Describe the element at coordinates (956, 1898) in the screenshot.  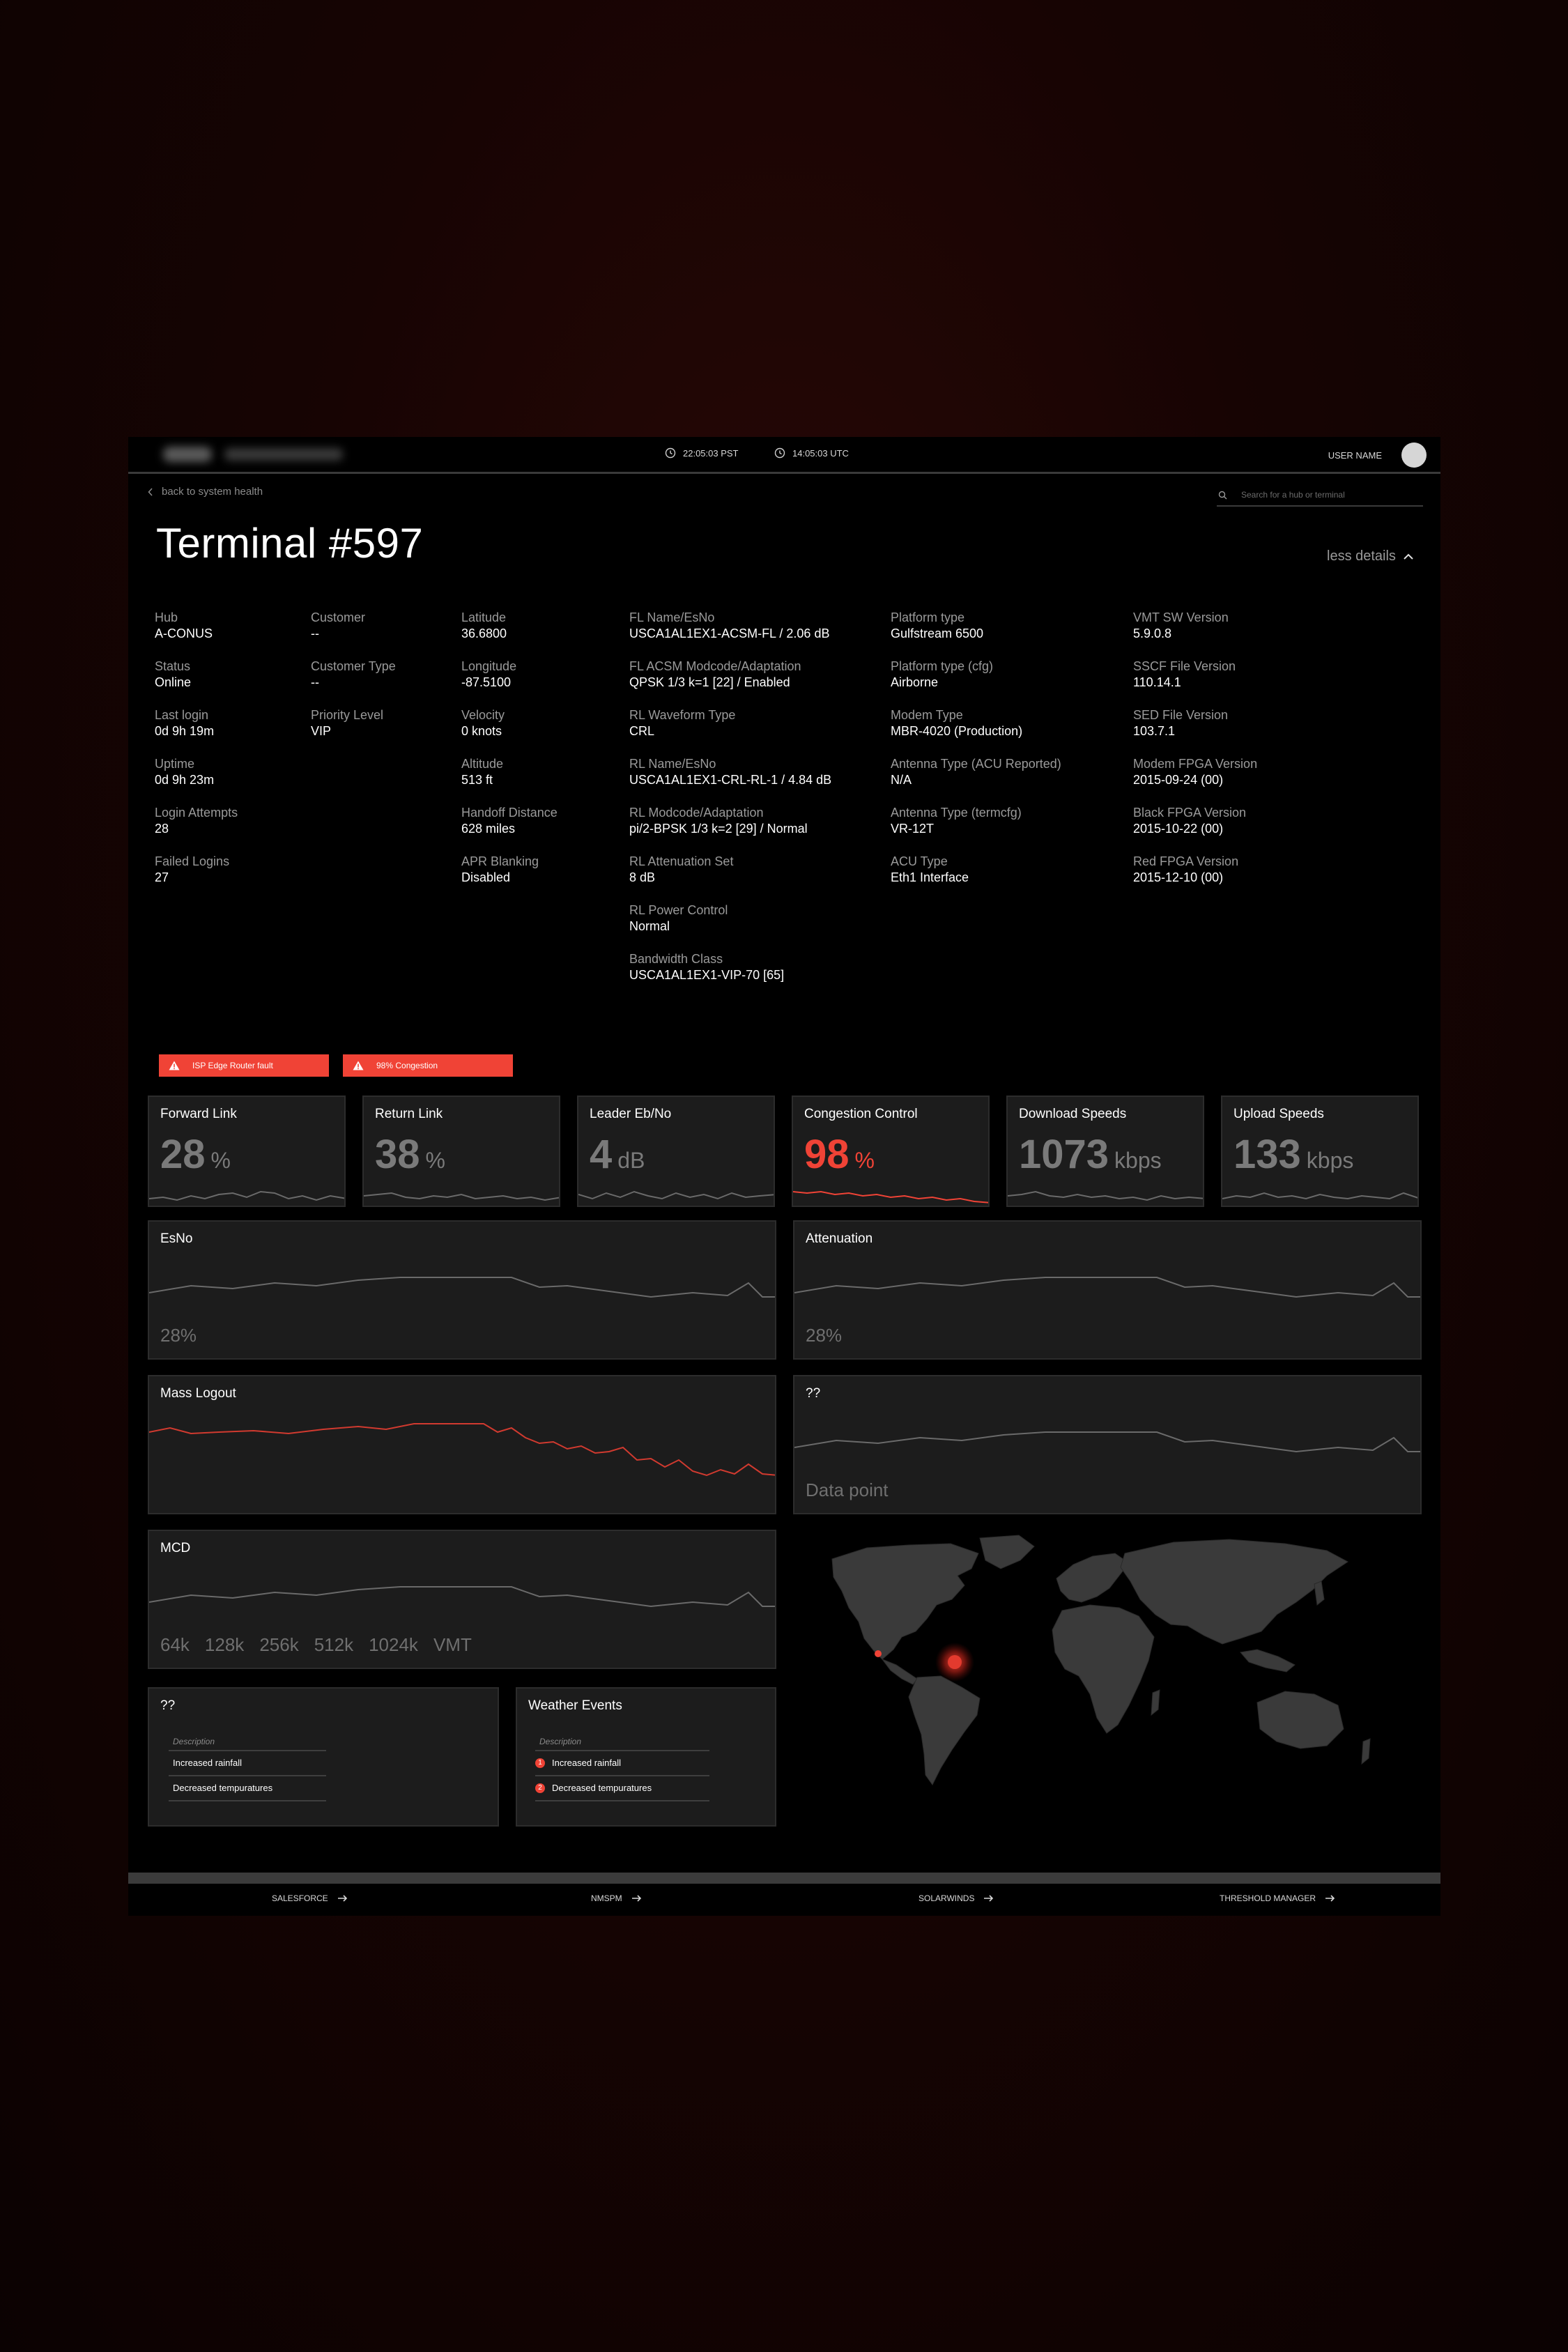
I see `footer-link-solarwinds: SOLARWINDS` at that location.